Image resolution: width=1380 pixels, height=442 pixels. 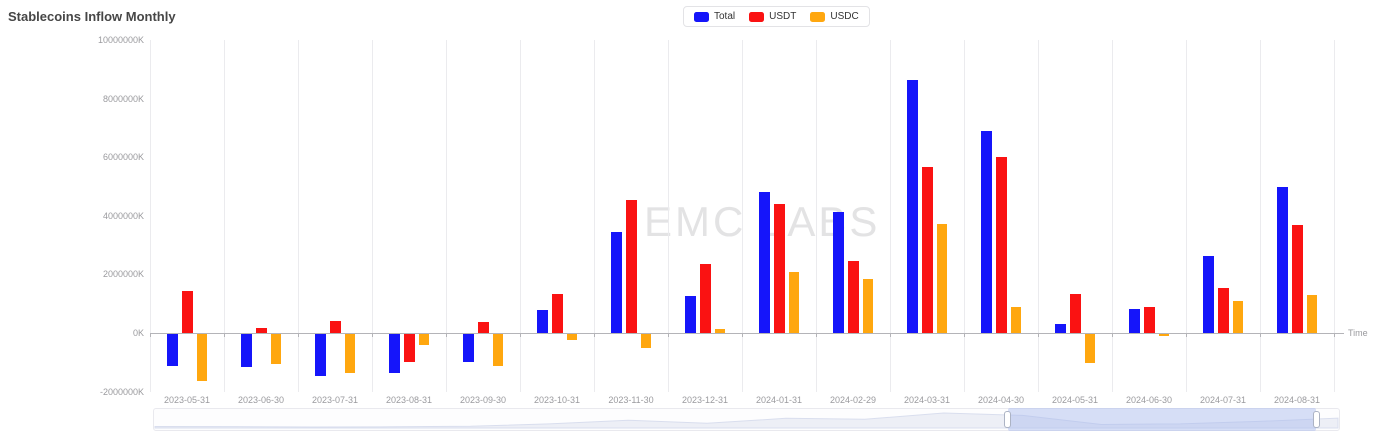 What do you see at coordinates (725, 16) in the screenshot?
I see `legend-label: Total` at bounding box center [725, 16].